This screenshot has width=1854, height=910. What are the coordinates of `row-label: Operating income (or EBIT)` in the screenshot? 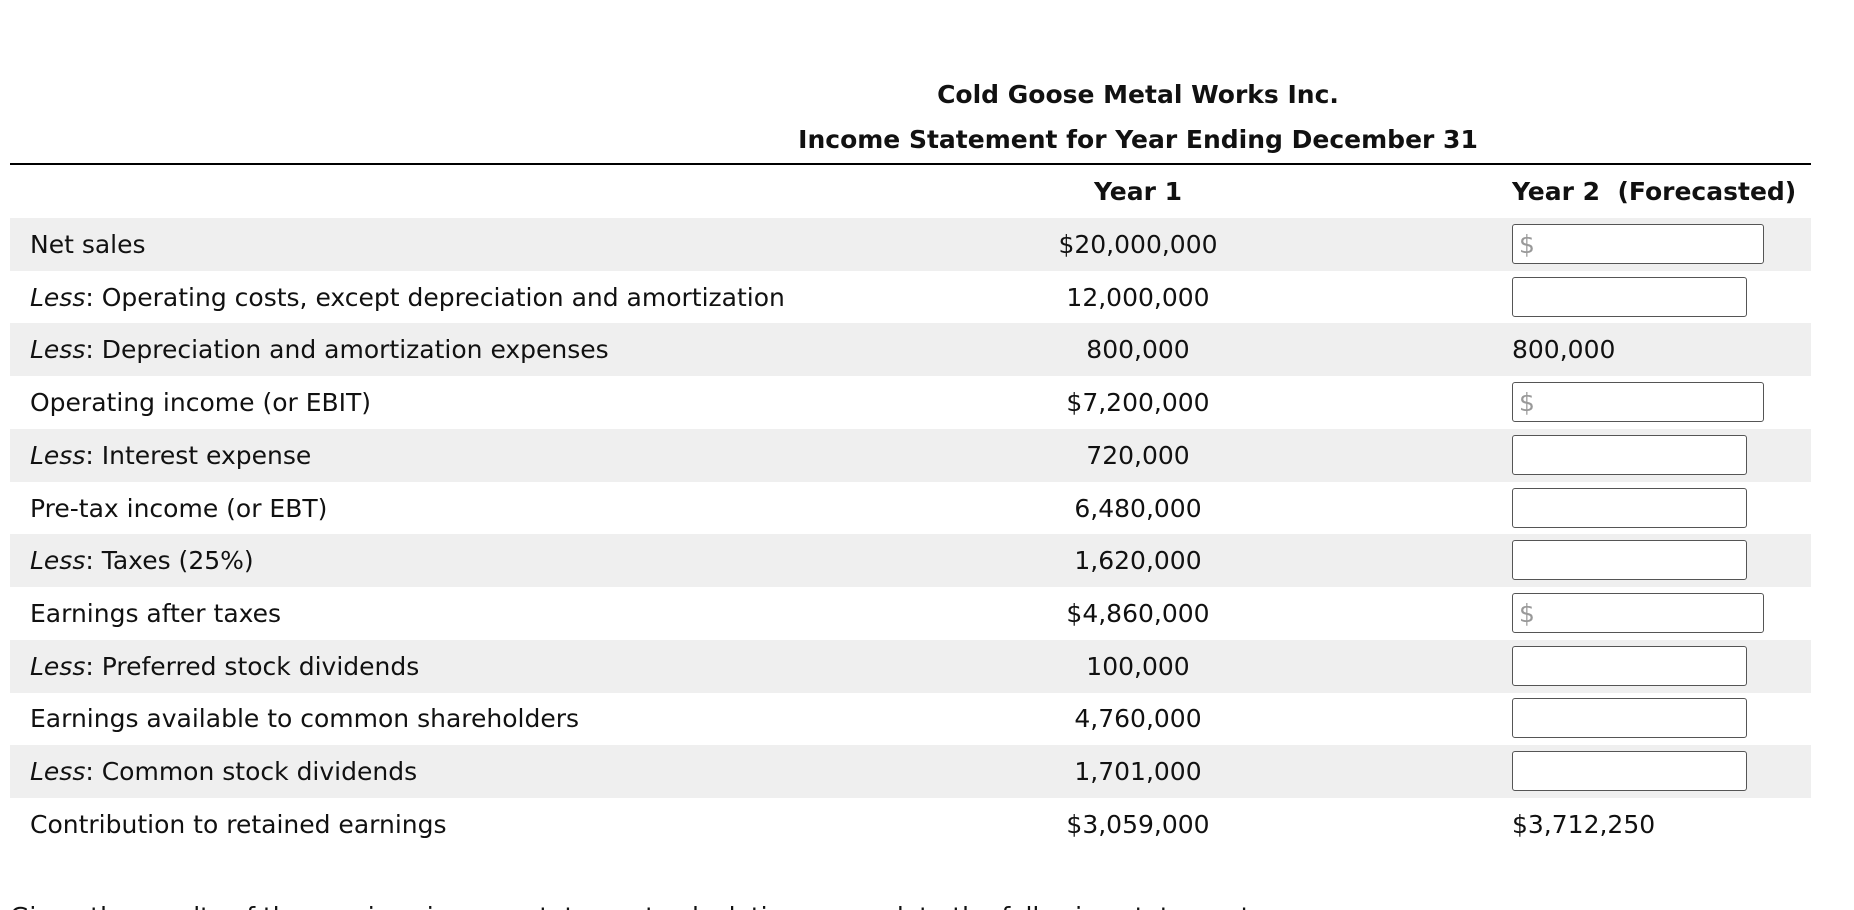 It's located at (200, 402).